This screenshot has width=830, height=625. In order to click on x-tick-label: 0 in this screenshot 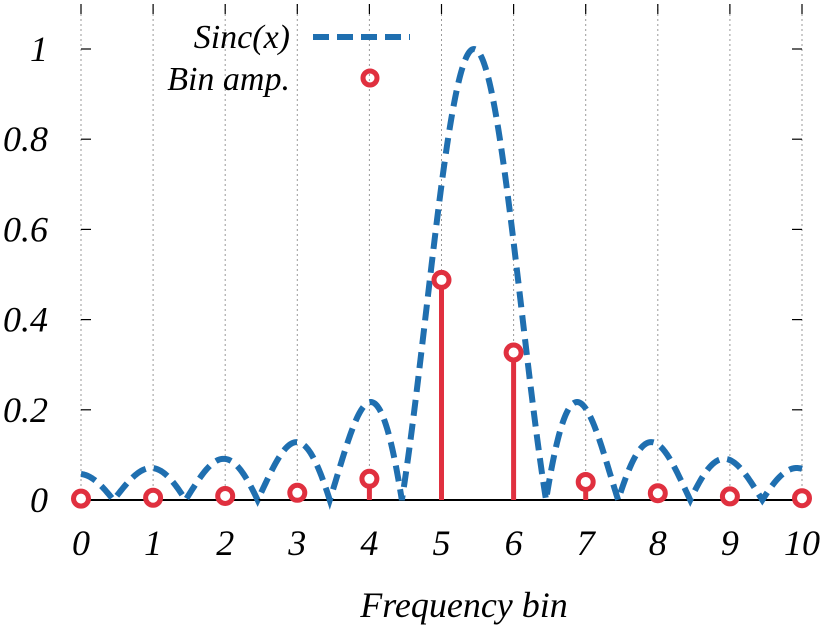, I will do `click(81, 543)`.